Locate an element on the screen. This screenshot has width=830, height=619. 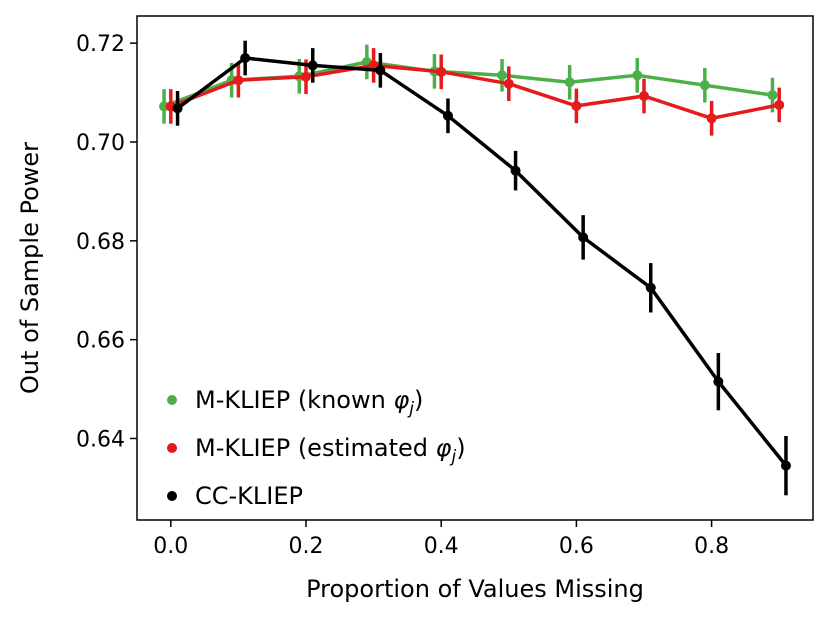
y-axis-label: Out of Sample Power is located at coordinates (30, 268).